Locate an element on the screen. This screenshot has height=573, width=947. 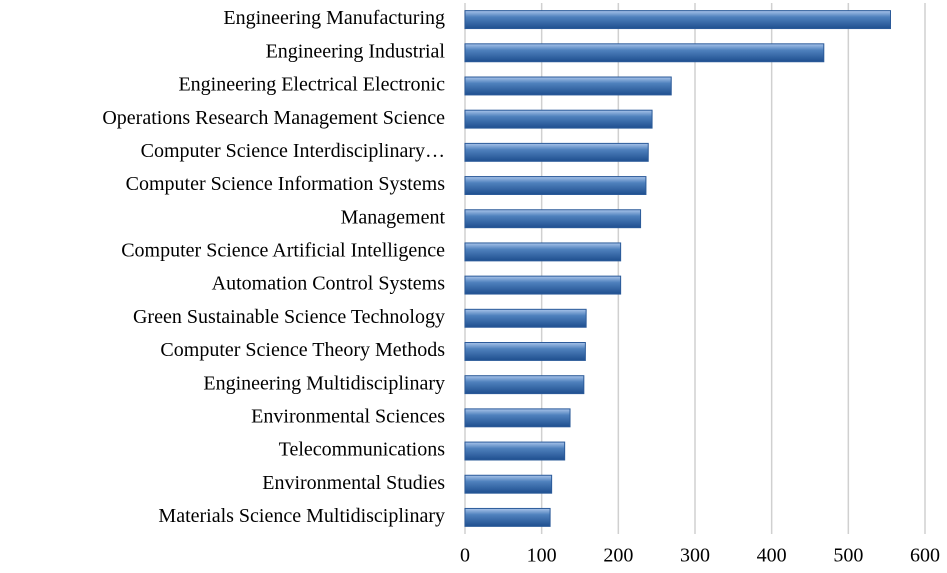
x-tick-label: 100 is located at coordinates (542, 556).